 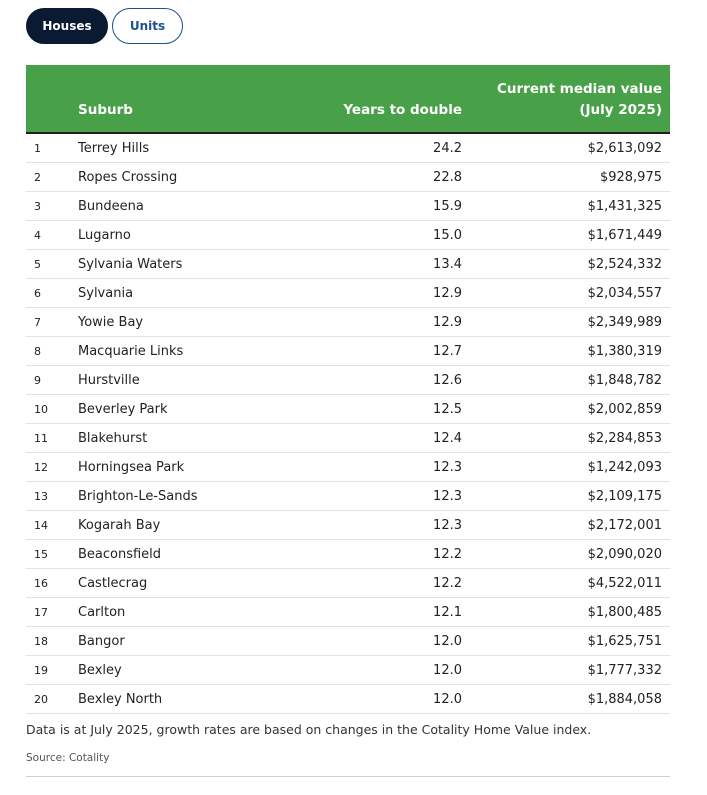 I want to click on rank-column-header, so click(x=52, y=99).